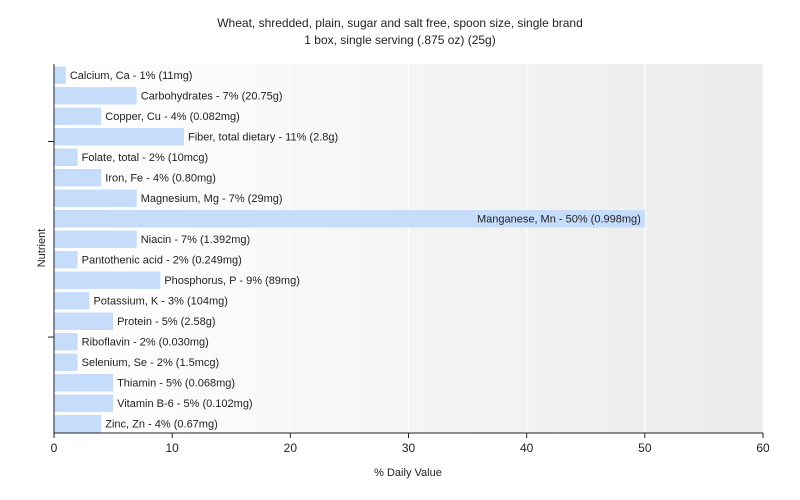  I want to click on bar-label: Calcium, Ca - 1% (11mg), so click(131, 76).